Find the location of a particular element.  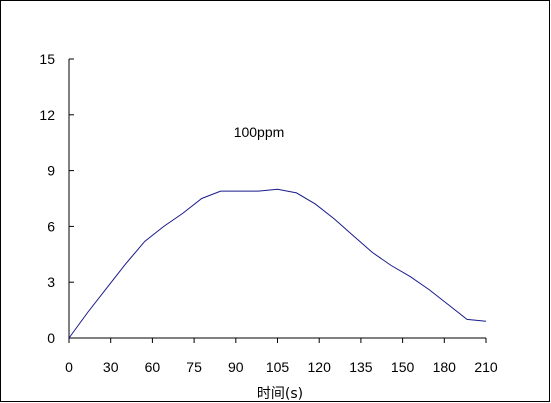

y-tick-label: 6 is located at coordinates (51, 226).